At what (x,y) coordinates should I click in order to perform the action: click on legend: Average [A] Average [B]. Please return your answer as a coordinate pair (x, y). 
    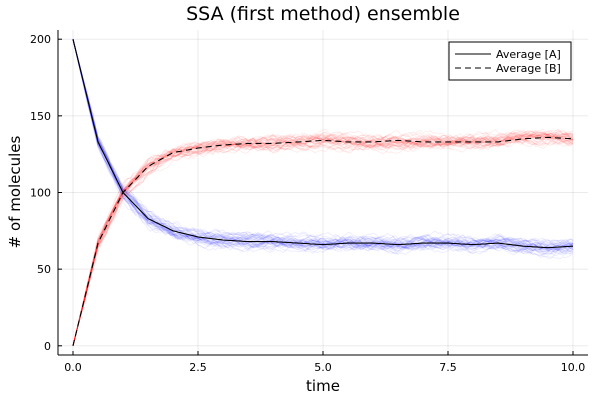
    Looking at the image, I should click on (510, 61).